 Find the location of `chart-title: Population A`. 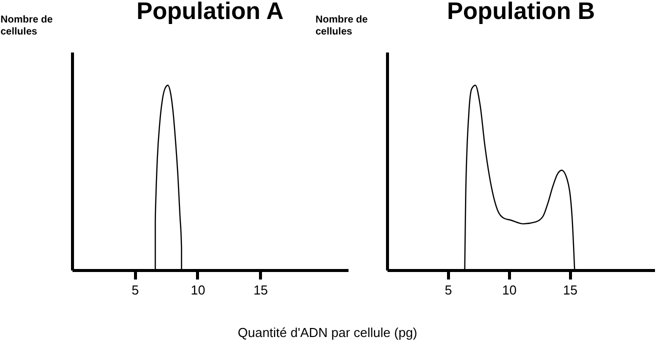

chart-title: Population A is located at coordinates (210, 12).